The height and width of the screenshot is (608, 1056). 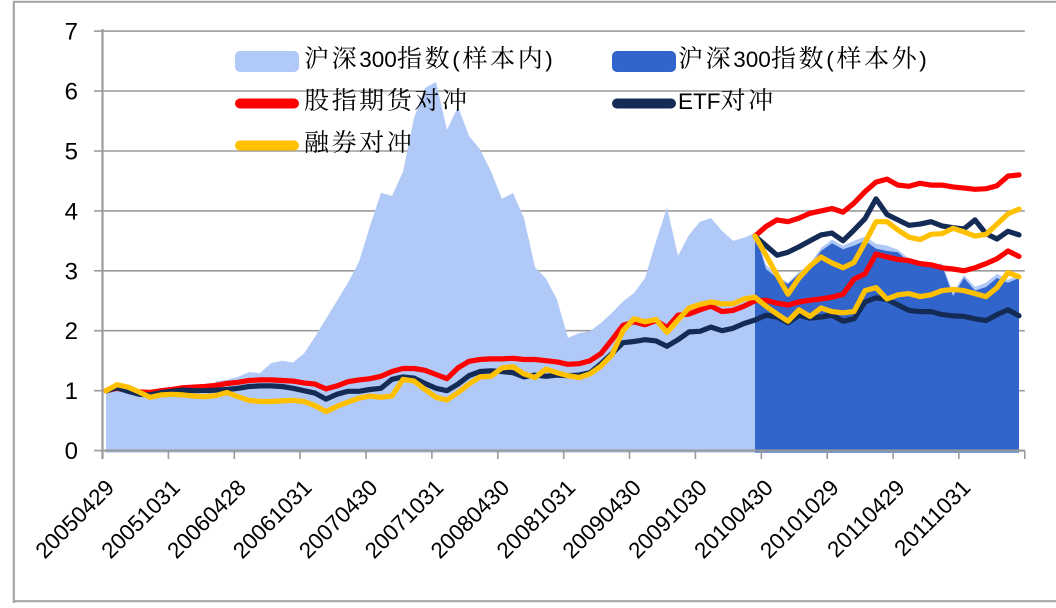 What do you see at coordinates (699, 101) in the screenshot?
I see `svg-text: ETF` at bounding box center [699, 101].